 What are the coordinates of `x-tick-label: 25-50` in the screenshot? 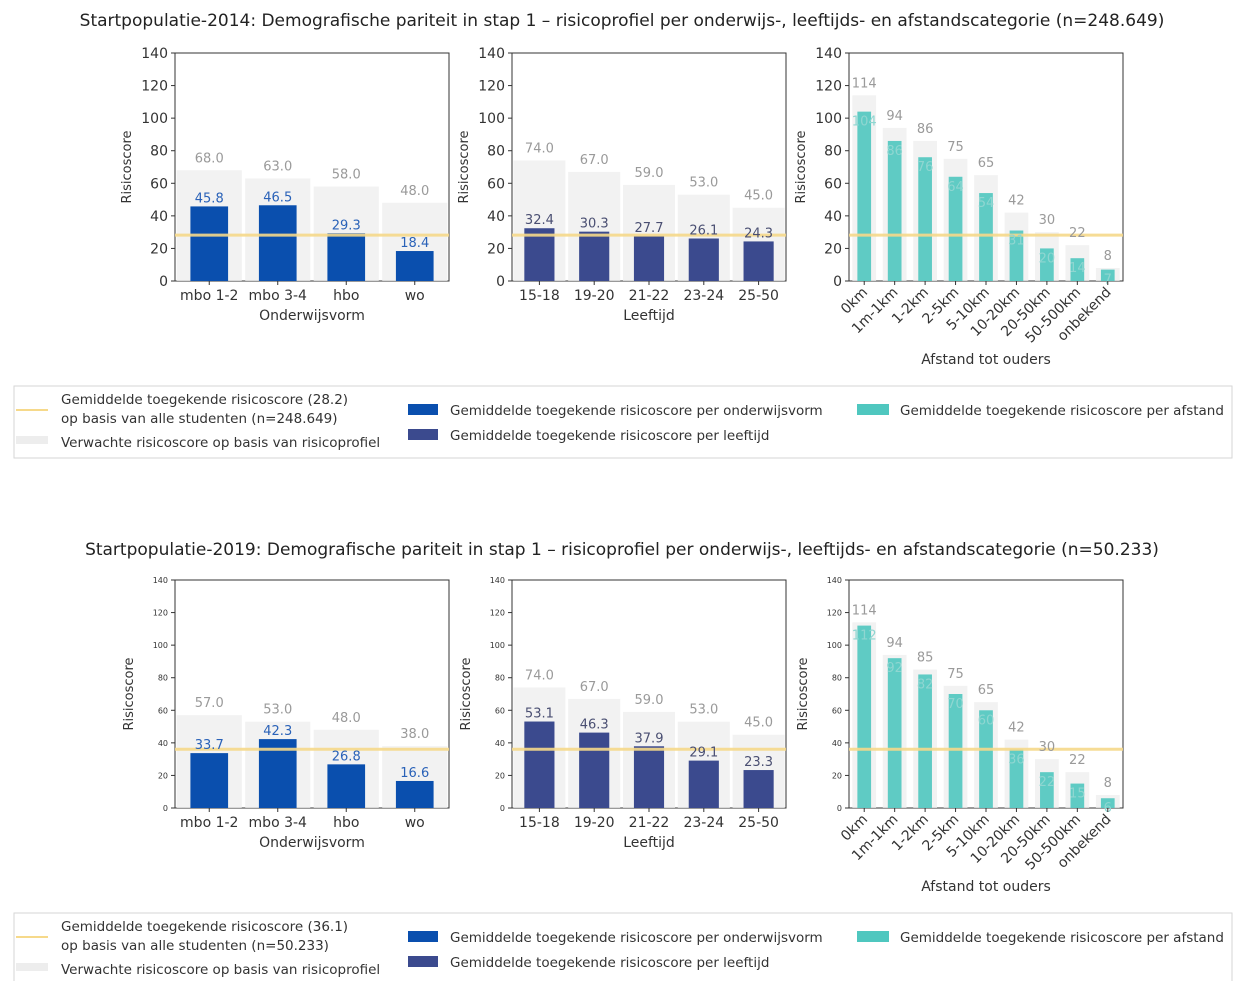 It's located at (758, 823).